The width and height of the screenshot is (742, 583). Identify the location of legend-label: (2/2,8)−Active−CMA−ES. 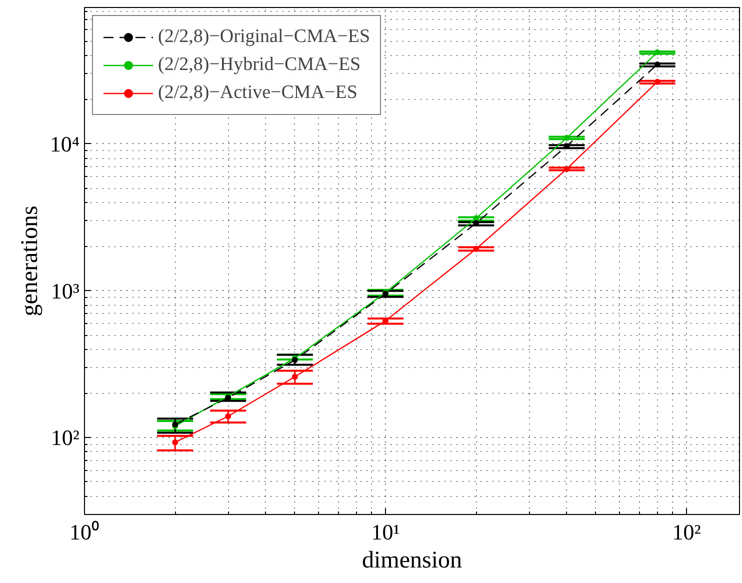
(258, 93).